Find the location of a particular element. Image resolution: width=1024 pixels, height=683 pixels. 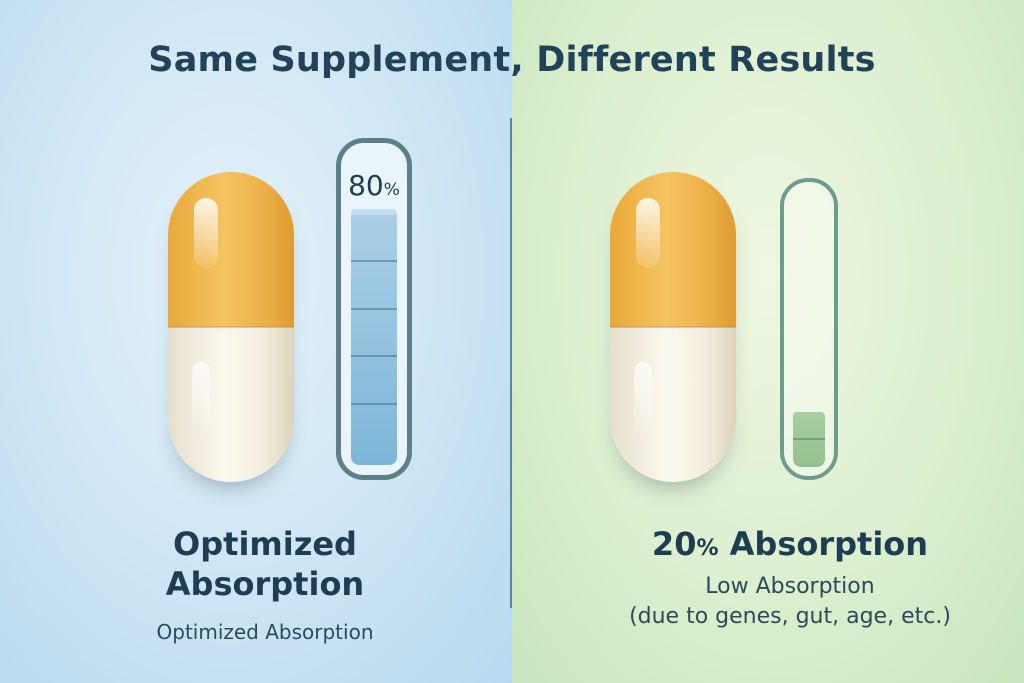

right-heading: 20% Absorption is located at coordinates (790, 546).